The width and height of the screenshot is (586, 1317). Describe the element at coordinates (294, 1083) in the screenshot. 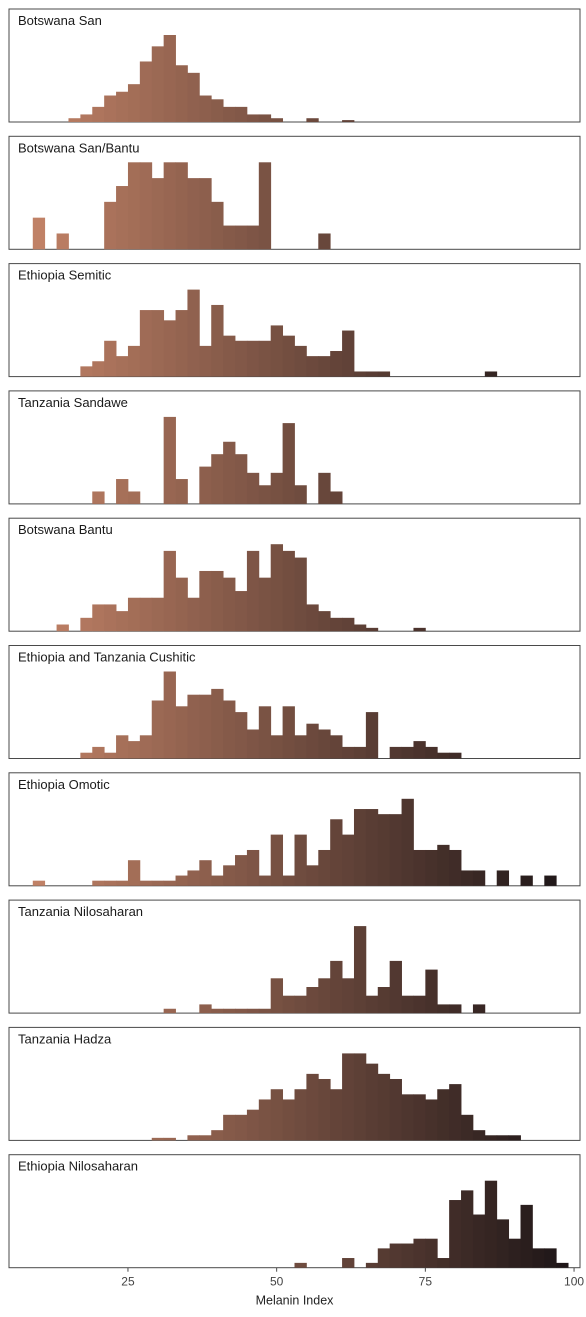

I see `histogram-panel: Tanzania Hadza` at that location.